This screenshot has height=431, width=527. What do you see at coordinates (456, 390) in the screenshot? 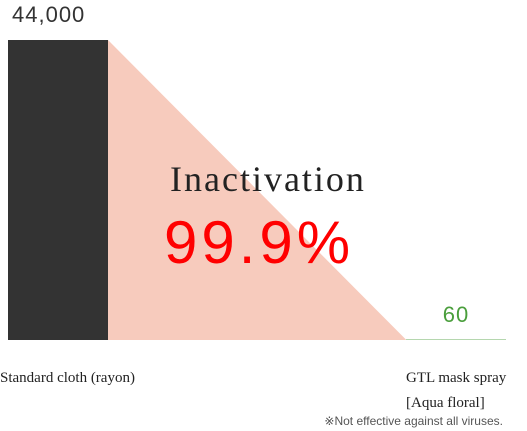
I see `category-label: GTL mask spray [Aqua floral]` at bounding box center [456, 390].